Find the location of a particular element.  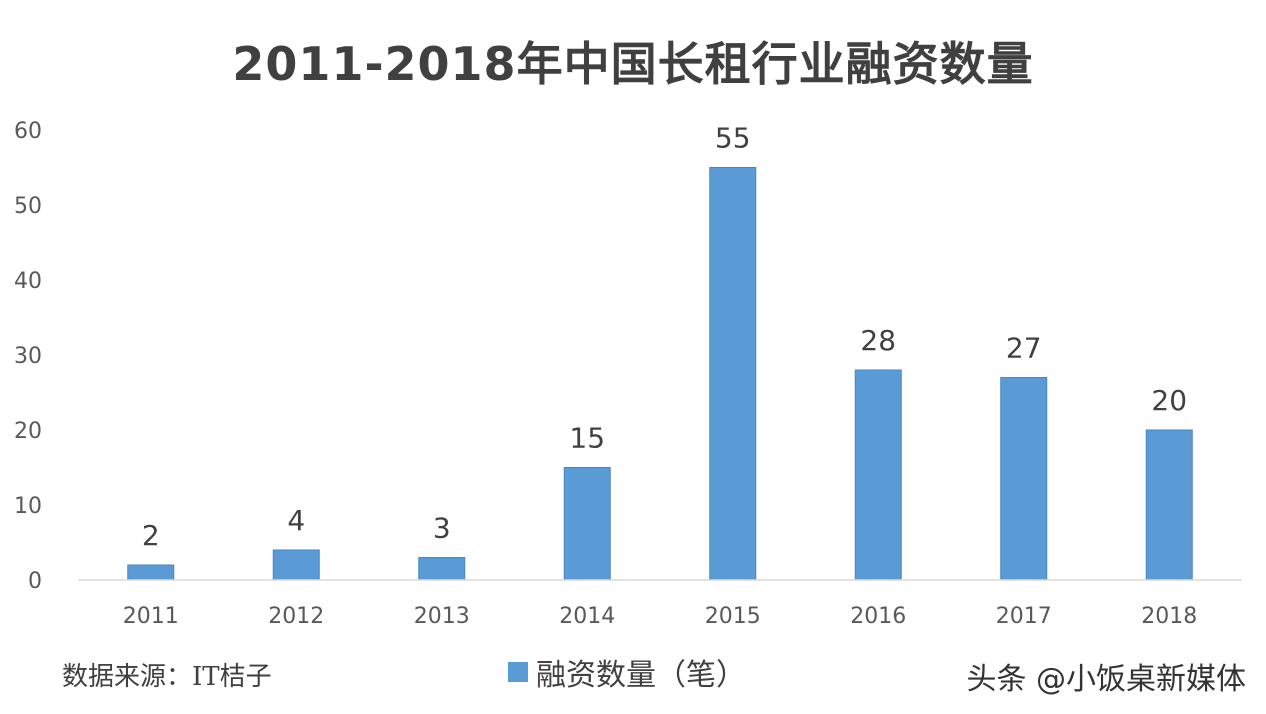

legend-swatch is located at coordinates (518, 672).